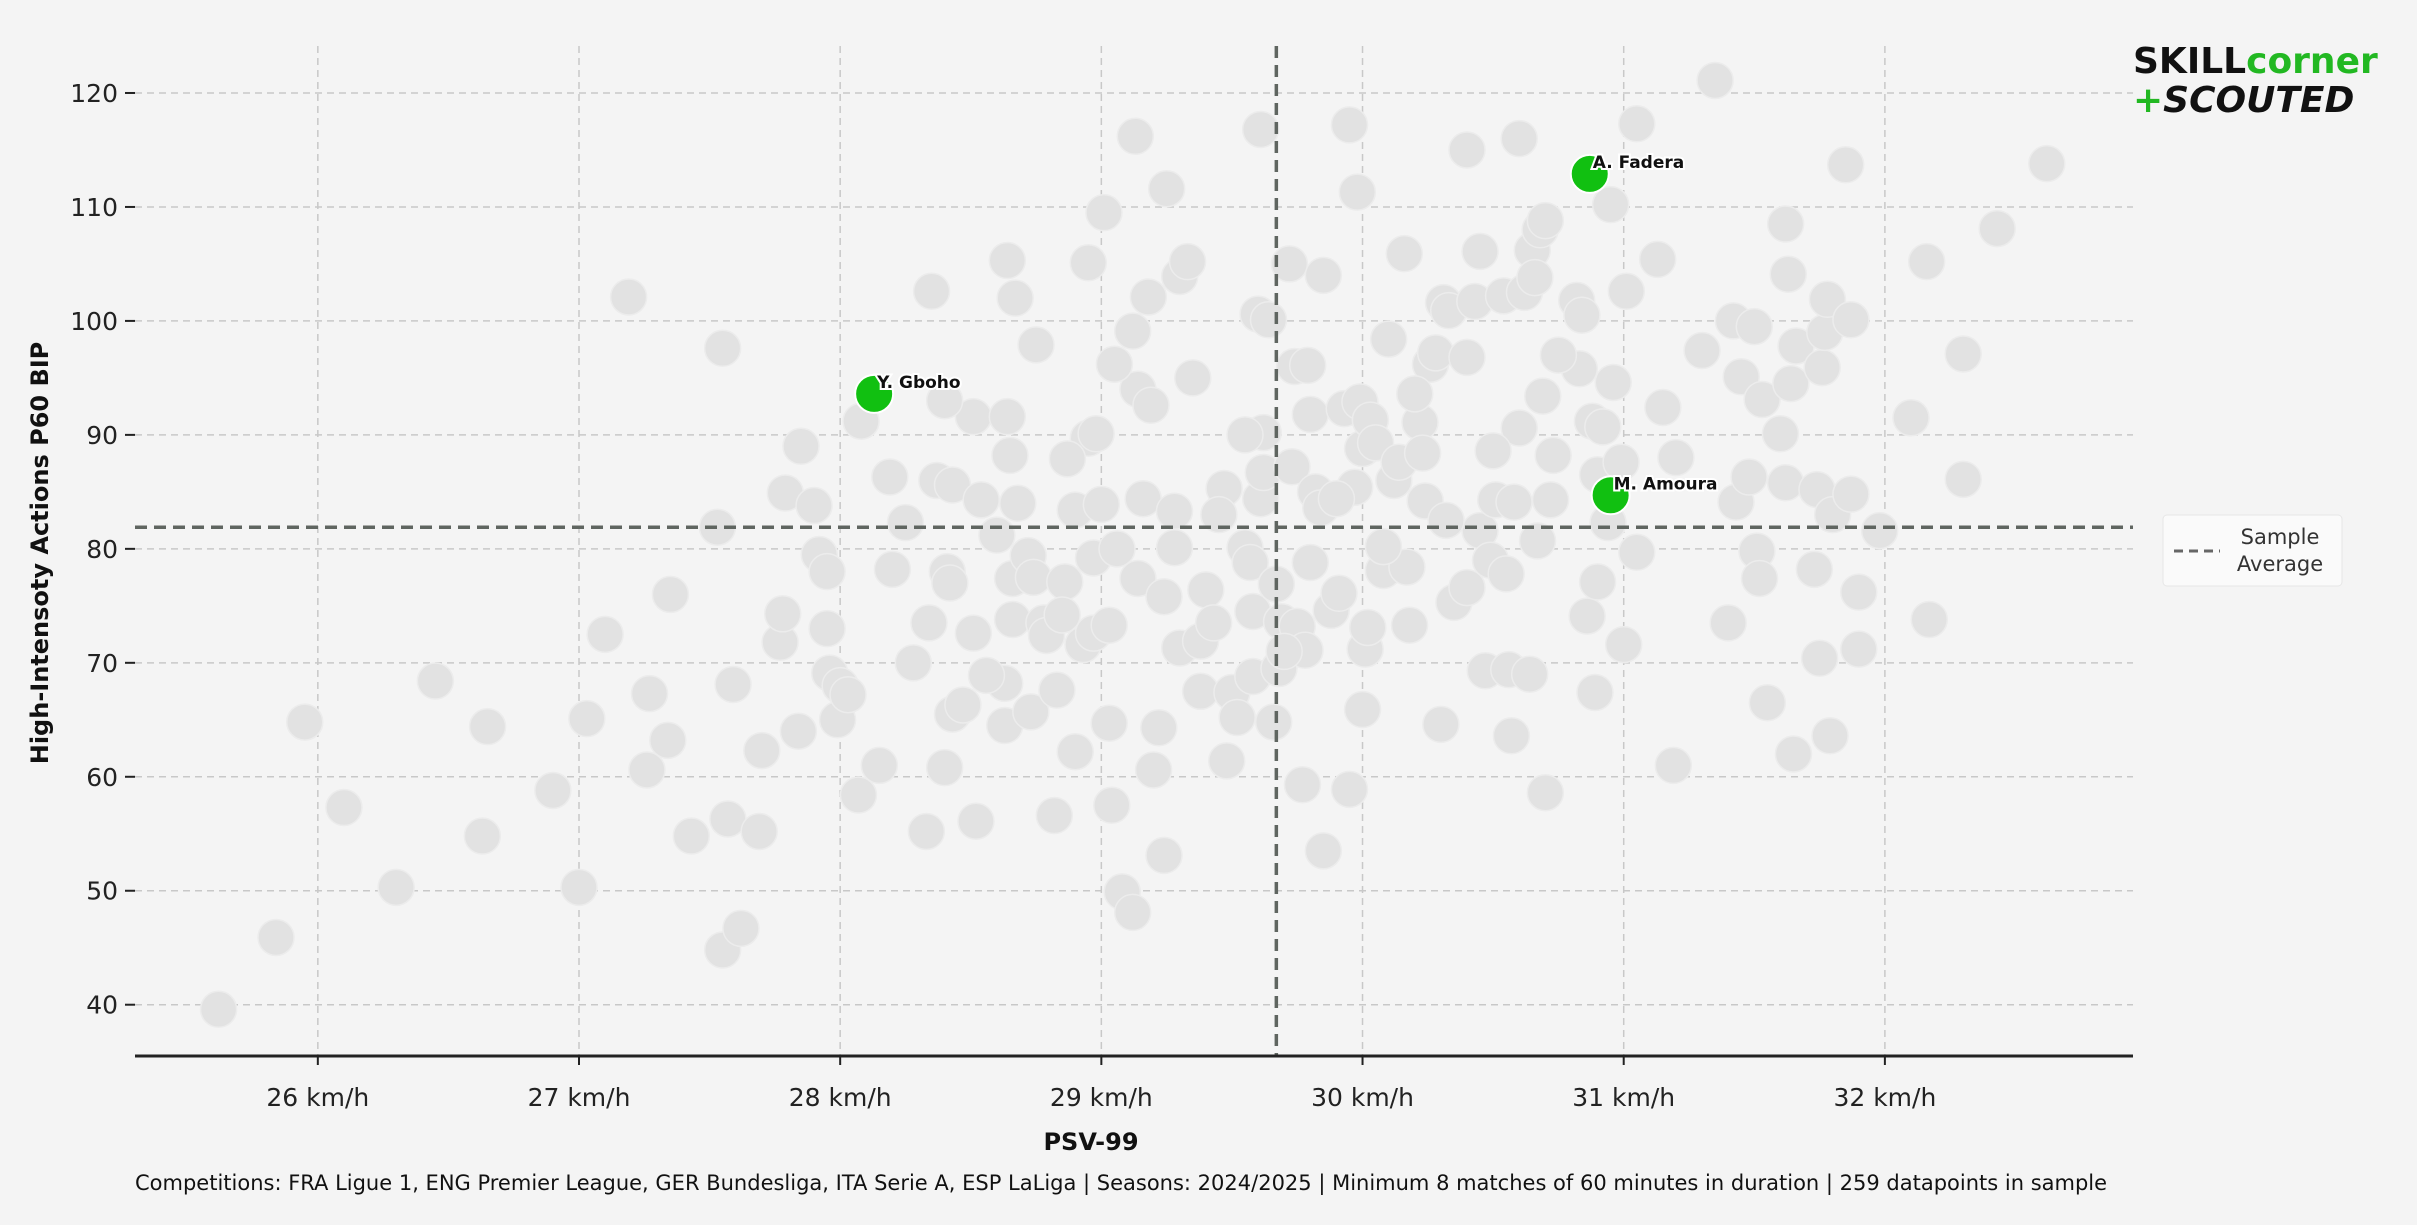 This screenshot has height=1225, width=2417. Describe the element at coordinates (40, 553) in the screenshot. I see `y-axis-title: High-Intensoty Actions P60 BIP` at that location.